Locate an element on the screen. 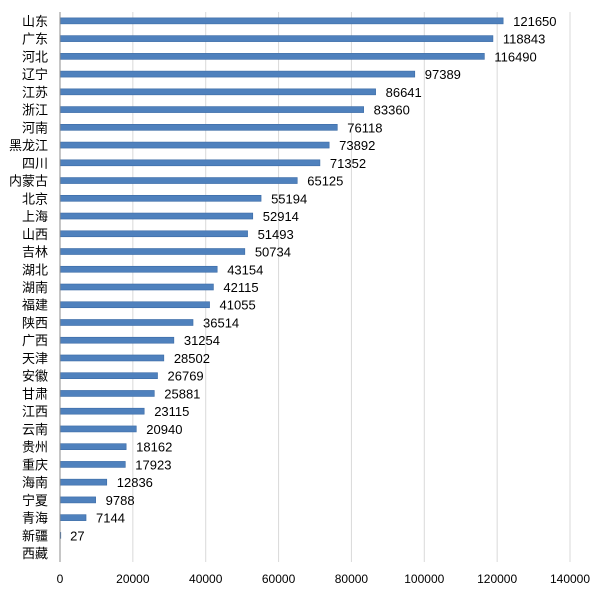 This screenshot has width=592, height=597. category-label: 内蒙古 is located at coordinates (28, 182).